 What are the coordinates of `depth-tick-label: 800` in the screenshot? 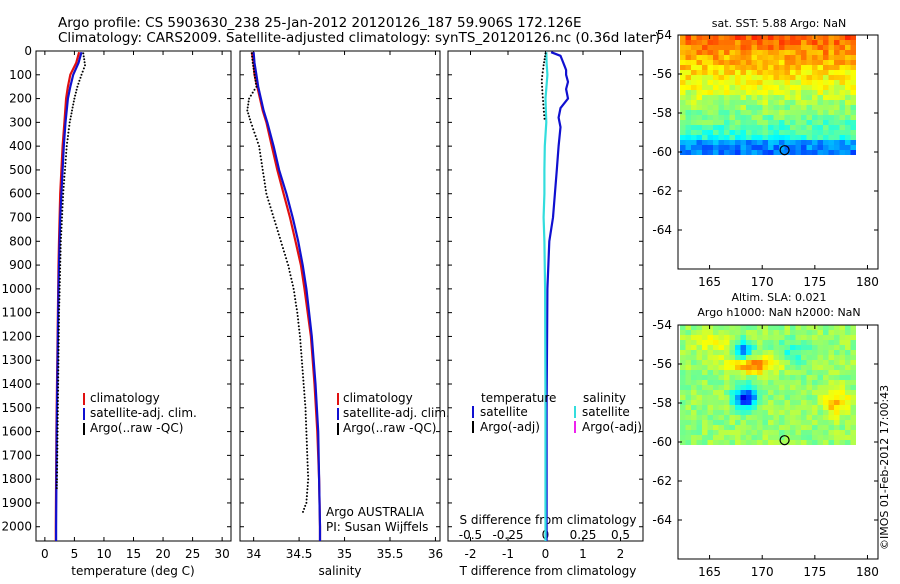 It's located at (20, 241).